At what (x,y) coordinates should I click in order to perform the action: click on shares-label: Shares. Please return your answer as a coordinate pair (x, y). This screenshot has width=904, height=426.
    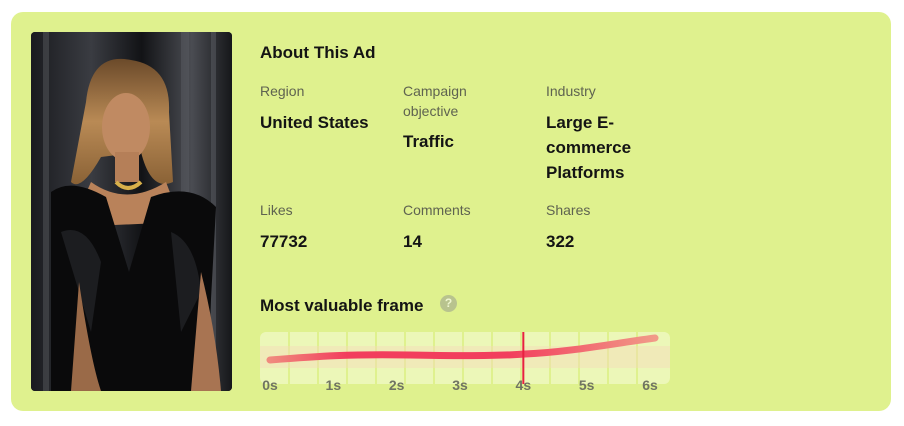
    Looking at the image, I should click on (568, 210).